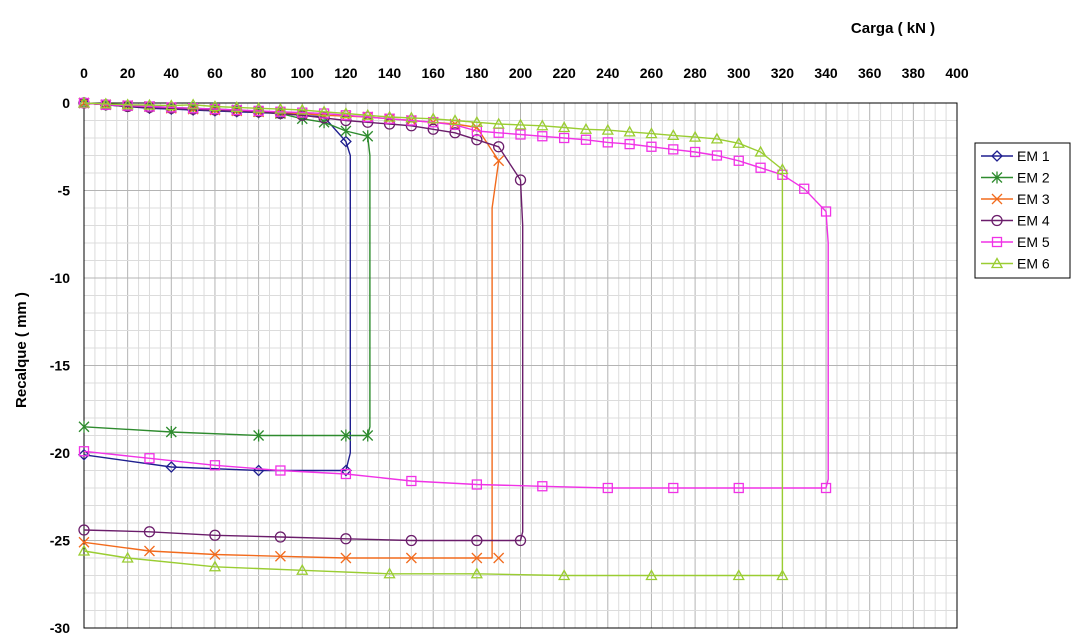 The width and height of the screenshot is (1079, 638). I want to click on x-tick-label: 380, so click(914, 73).